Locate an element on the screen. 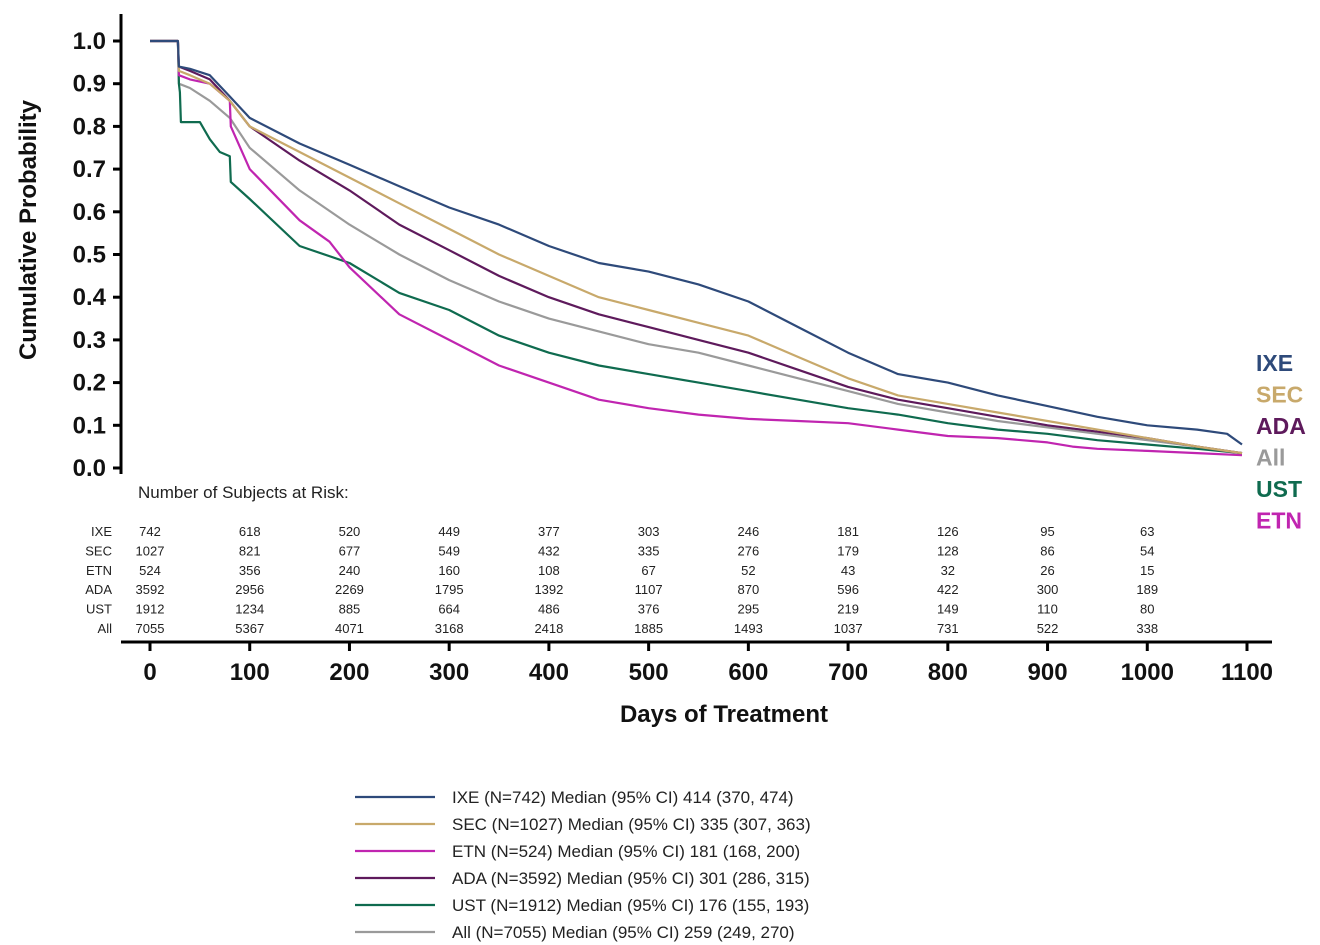  x-tick-label: 200 is located at coordinates (349, 672).